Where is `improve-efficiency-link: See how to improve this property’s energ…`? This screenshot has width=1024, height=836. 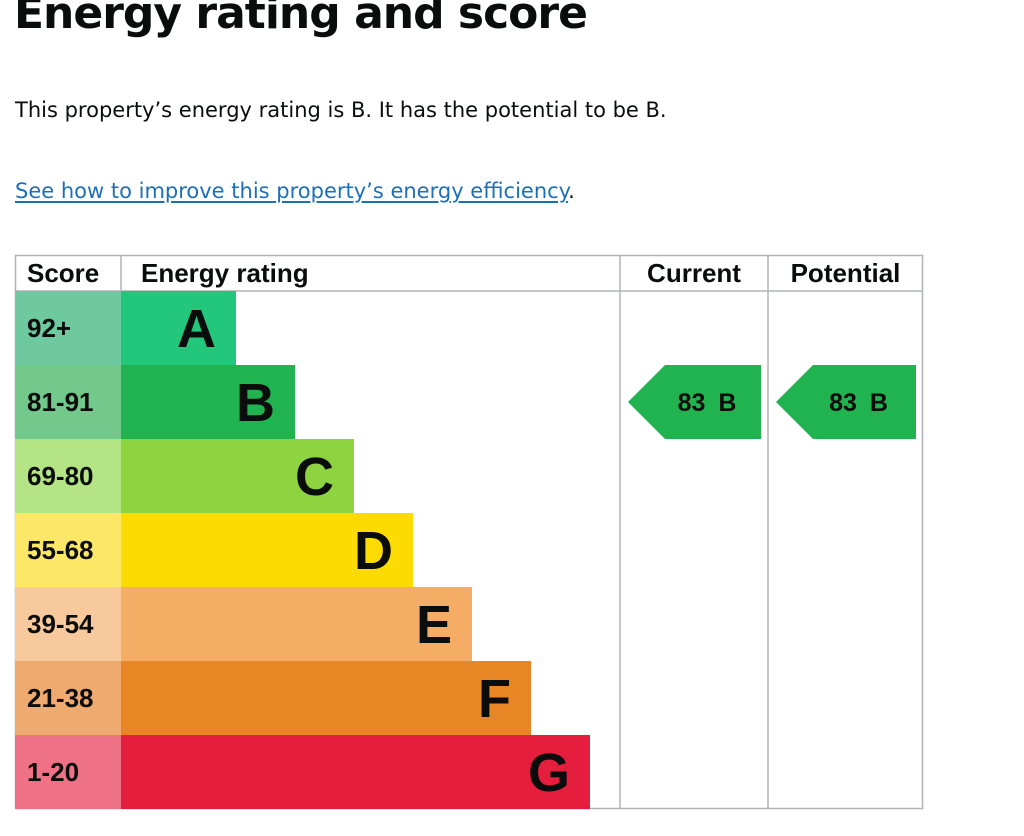
improve-efficiency-link: See how to improve this property’s energ… is located at coordinates (292, 191).